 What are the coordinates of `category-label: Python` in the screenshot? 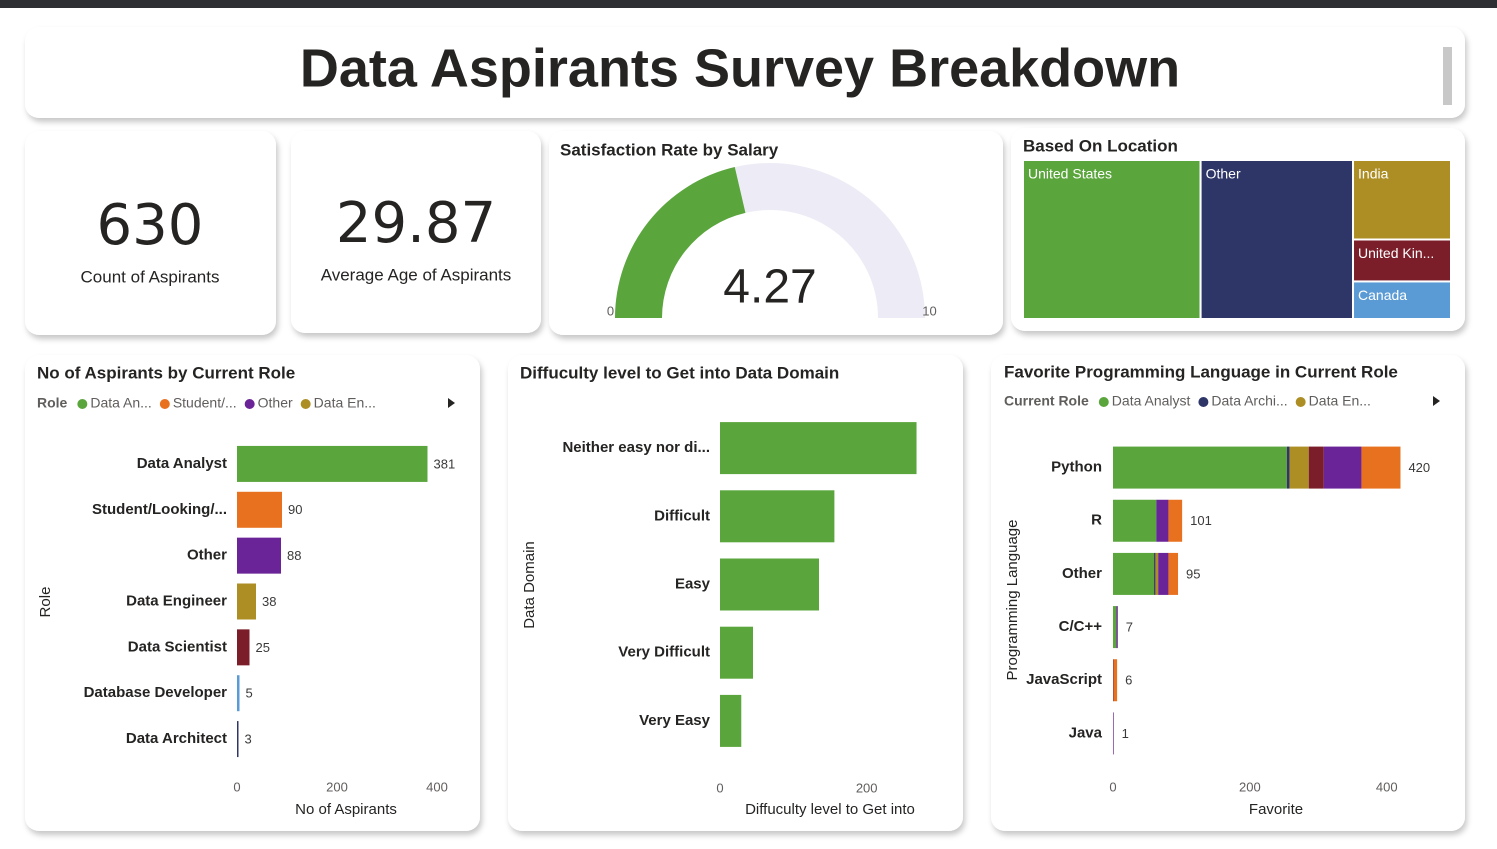 It's located at (1076, 467).